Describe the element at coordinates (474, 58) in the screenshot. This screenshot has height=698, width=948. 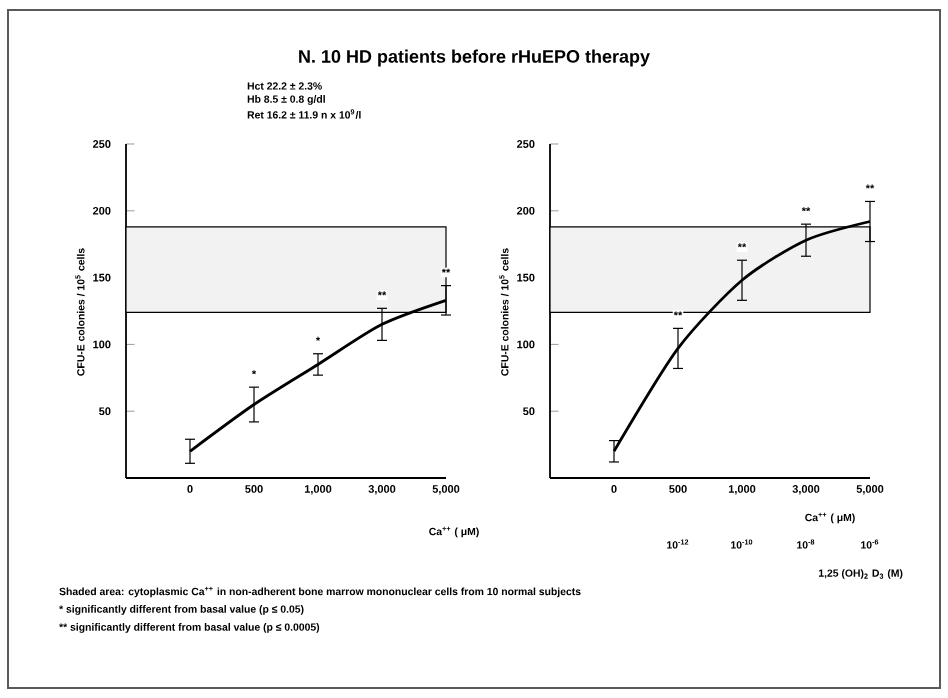
I see `chart-title: N. 10 HD patients before rHuEPO therapy` at that location.